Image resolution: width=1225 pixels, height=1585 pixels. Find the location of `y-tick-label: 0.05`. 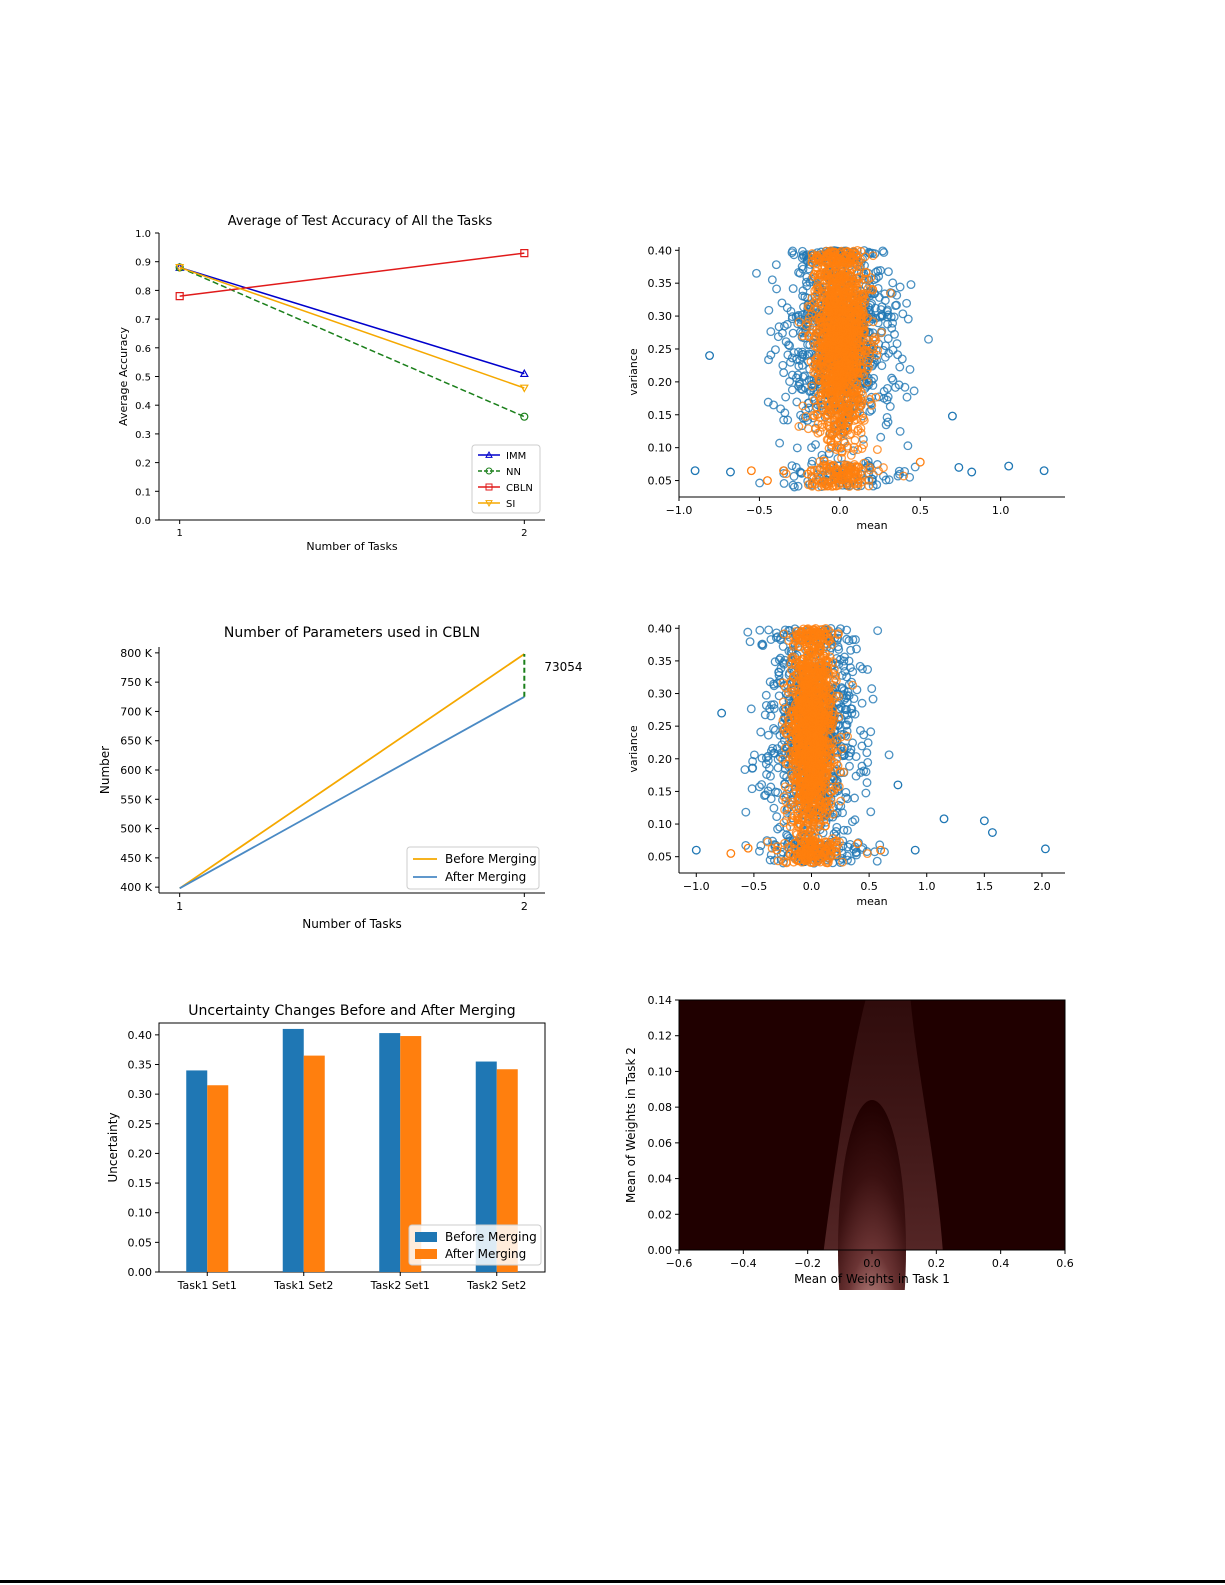

y-tick-label: 0.05 is located at coordinates (660, 481).